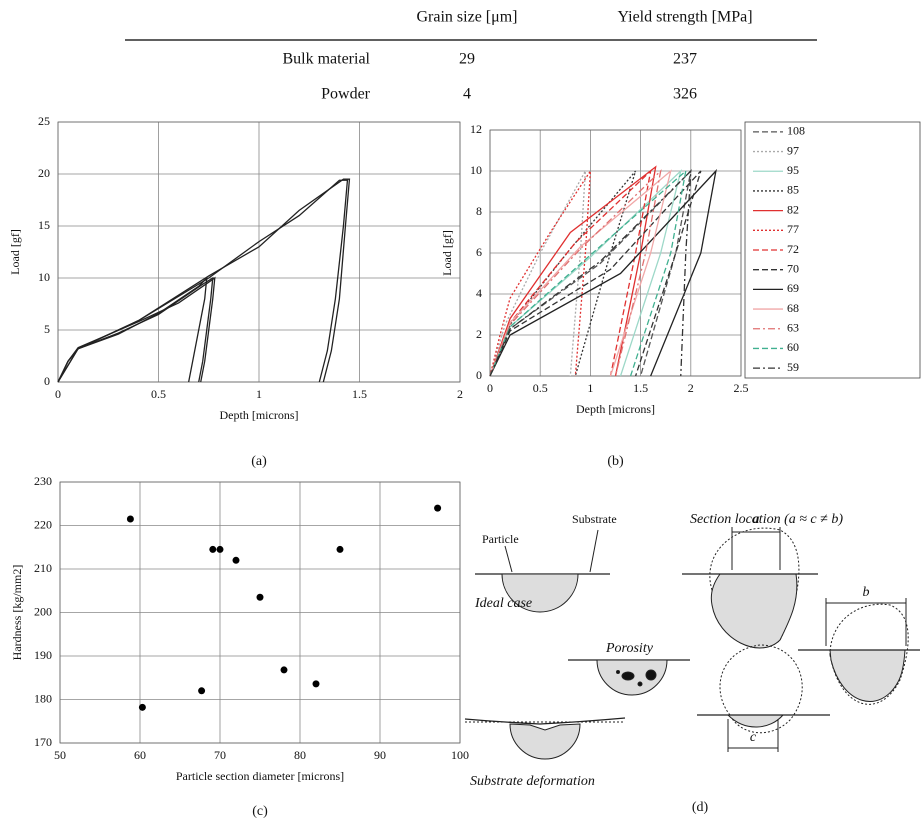 This screenshot has width=924, height=826. What do you see at coordinates (43, 611) in the screenshot?
I see `y-tick-label: 200` at bounding box center [43, 611].